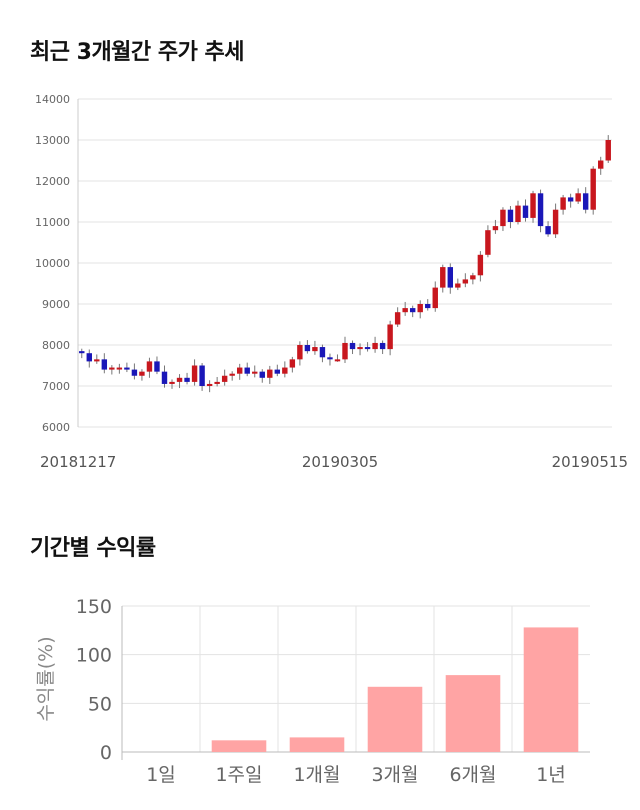 This screenshot has height=810, width=640. What do you see at coordinates (100, 704) in the screenshot?
I see `returns-tick-label: 50` at bounding box center [100, 704].